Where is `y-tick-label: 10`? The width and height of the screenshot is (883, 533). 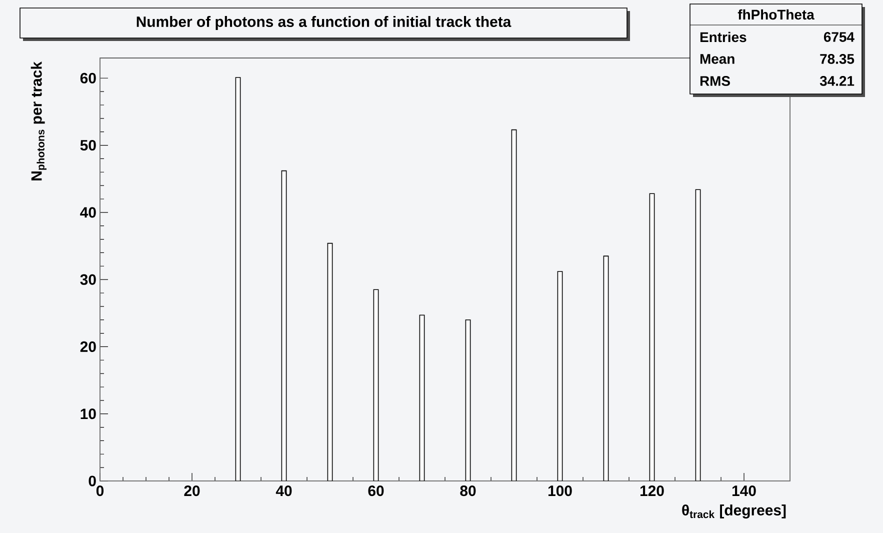 y-tick-label: 10 is located at coordinates (88, 414).